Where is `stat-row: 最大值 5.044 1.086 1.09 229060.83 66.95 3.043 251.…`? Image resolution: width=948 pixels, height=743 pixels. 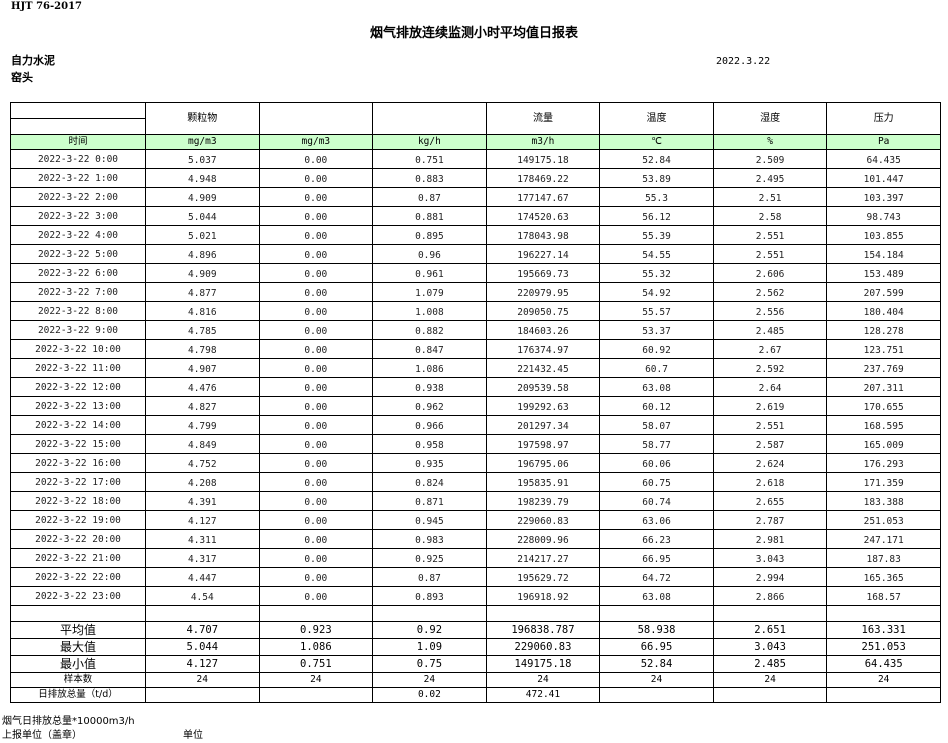 stat-row: 最大值 5.044 1.086 1.09 229060.83 66.95 3.043 251.… is located at coordinates (475, 647).